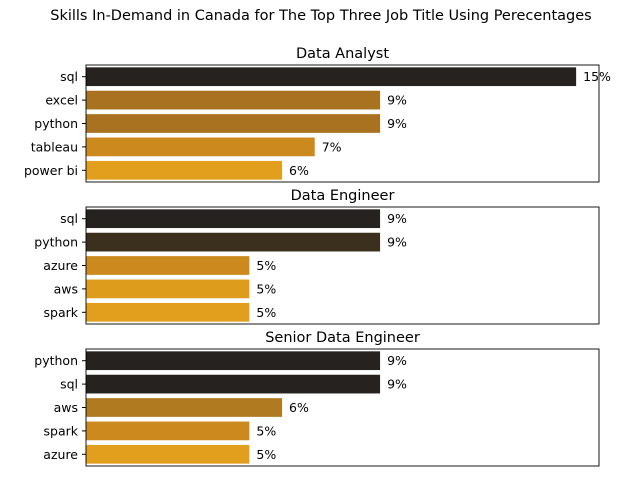  I want to click on bar-excel, so click(233, 100).